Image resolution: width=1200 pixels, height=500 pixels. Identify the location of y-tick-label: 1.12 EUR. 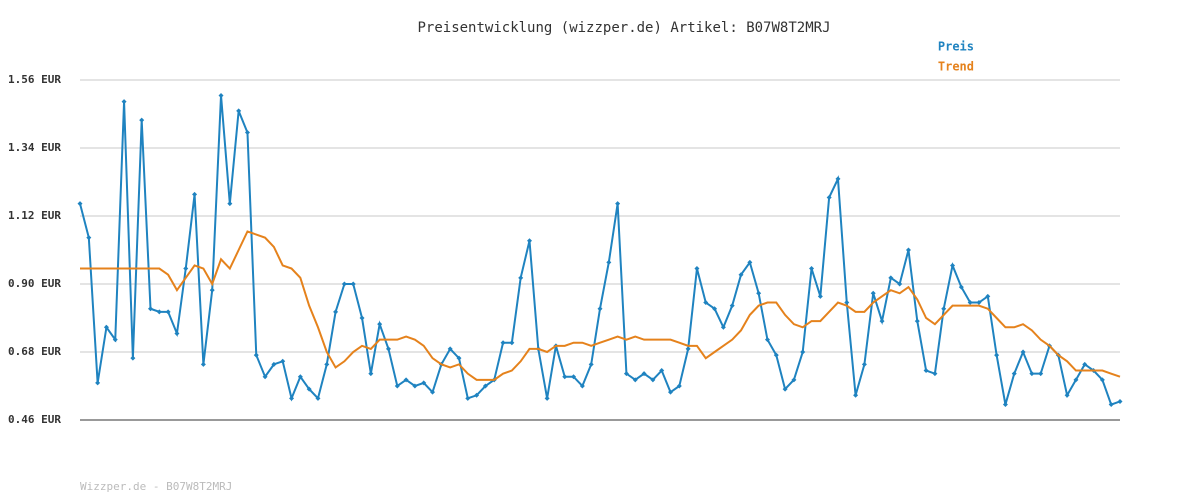
(34, 215).